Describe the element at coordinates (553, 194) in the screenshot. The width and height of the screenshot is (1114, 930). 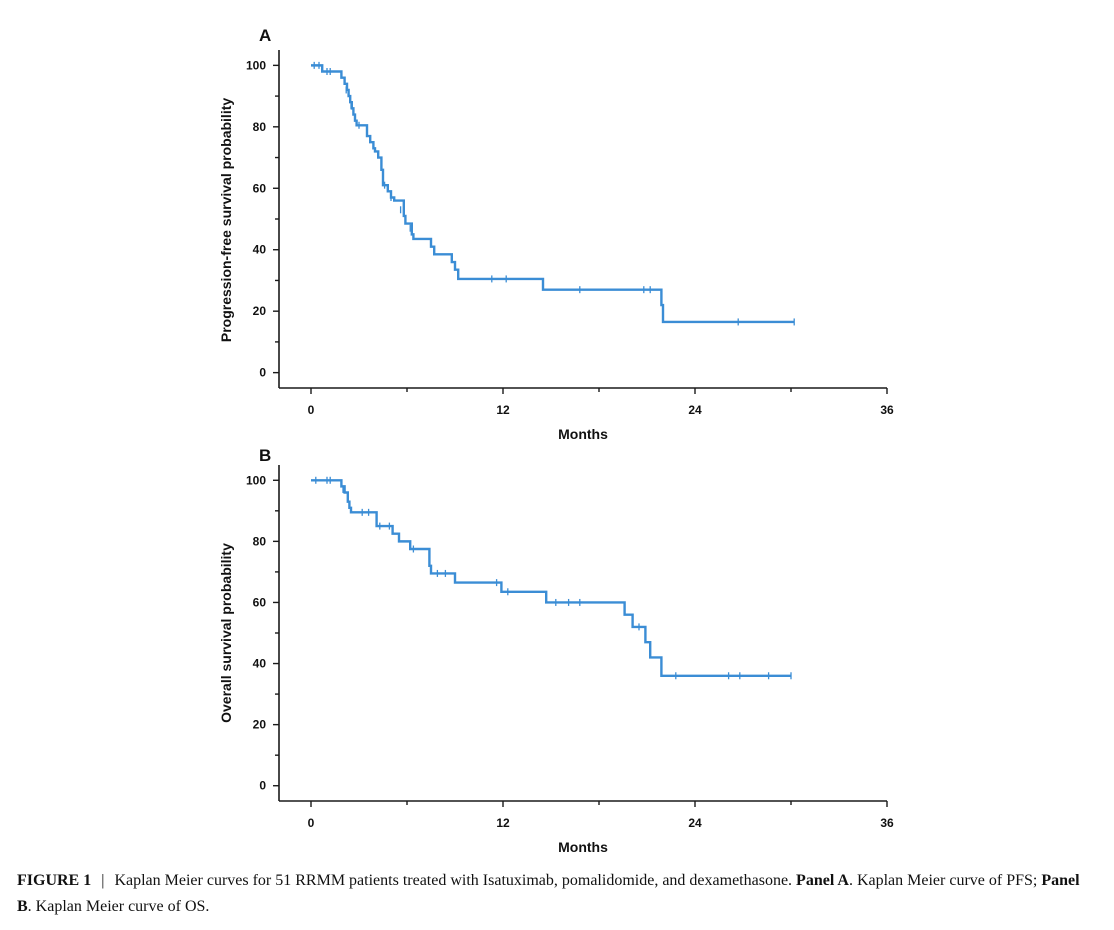
I see `panel-a-km-curve` at that location.